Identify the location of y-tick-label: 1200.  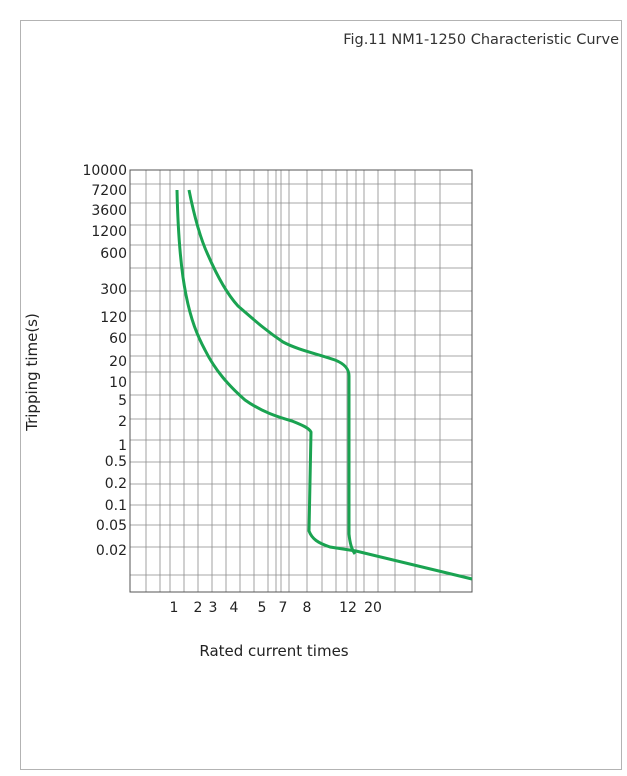
(109, 232).